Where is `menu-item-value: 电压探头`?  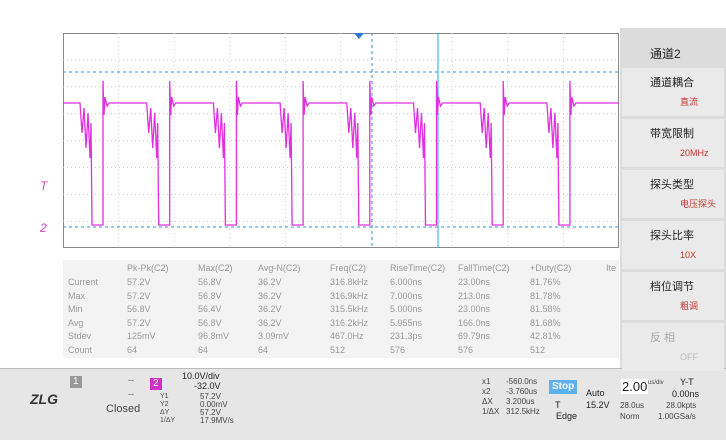
menu-item-value: 电压探头 is located at coordinates (698, 204).